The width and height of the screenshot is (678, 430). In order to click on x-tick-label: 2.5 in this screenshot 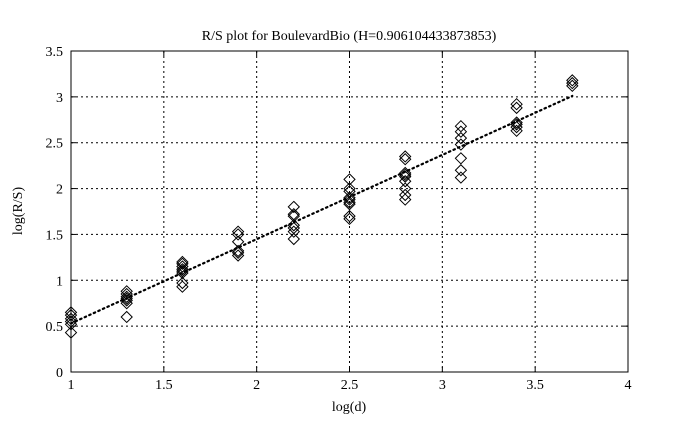, I will do `click(350, 385)`.